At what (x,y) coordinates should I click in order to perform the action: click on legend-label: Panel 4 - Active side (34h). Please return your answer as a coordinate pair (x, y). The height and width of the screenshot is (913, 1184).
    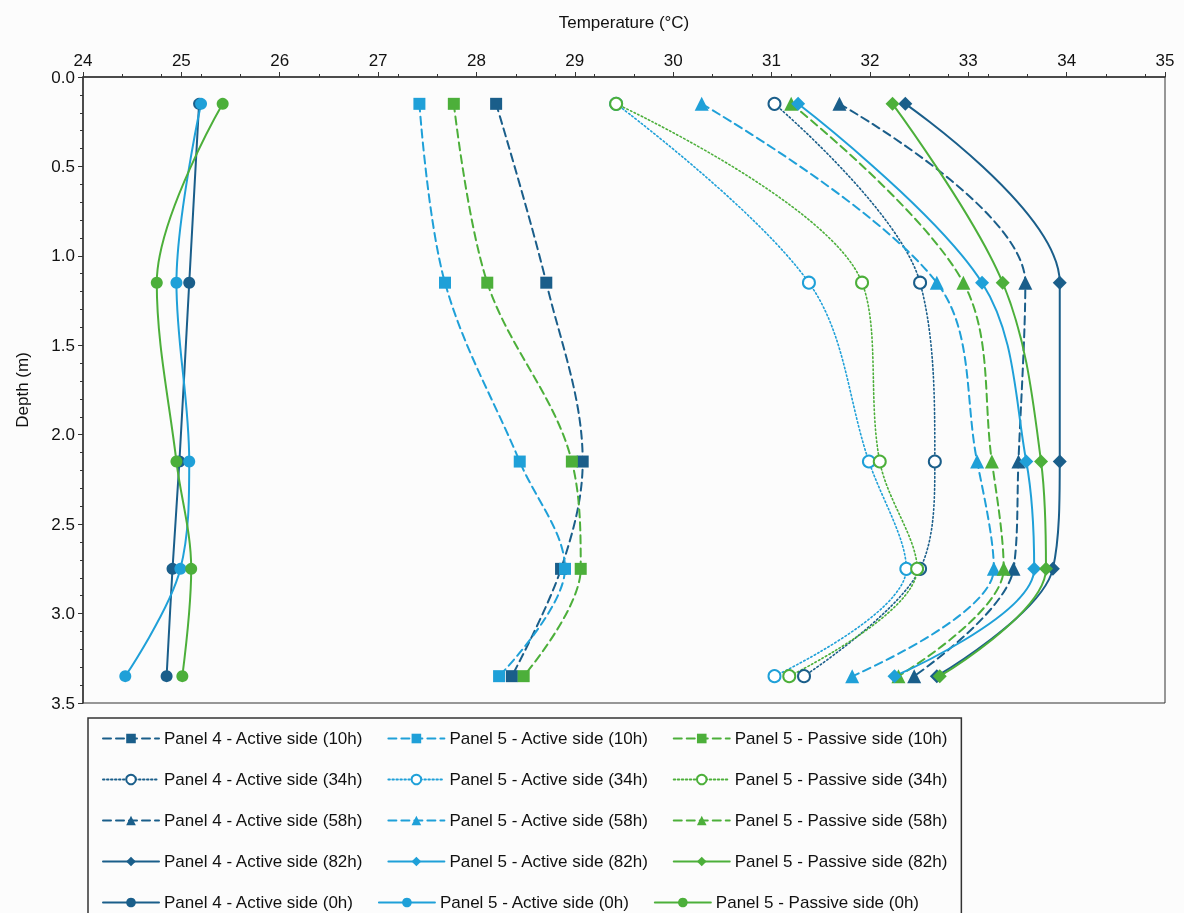
    Looking at the image, I should click on (263, 779).